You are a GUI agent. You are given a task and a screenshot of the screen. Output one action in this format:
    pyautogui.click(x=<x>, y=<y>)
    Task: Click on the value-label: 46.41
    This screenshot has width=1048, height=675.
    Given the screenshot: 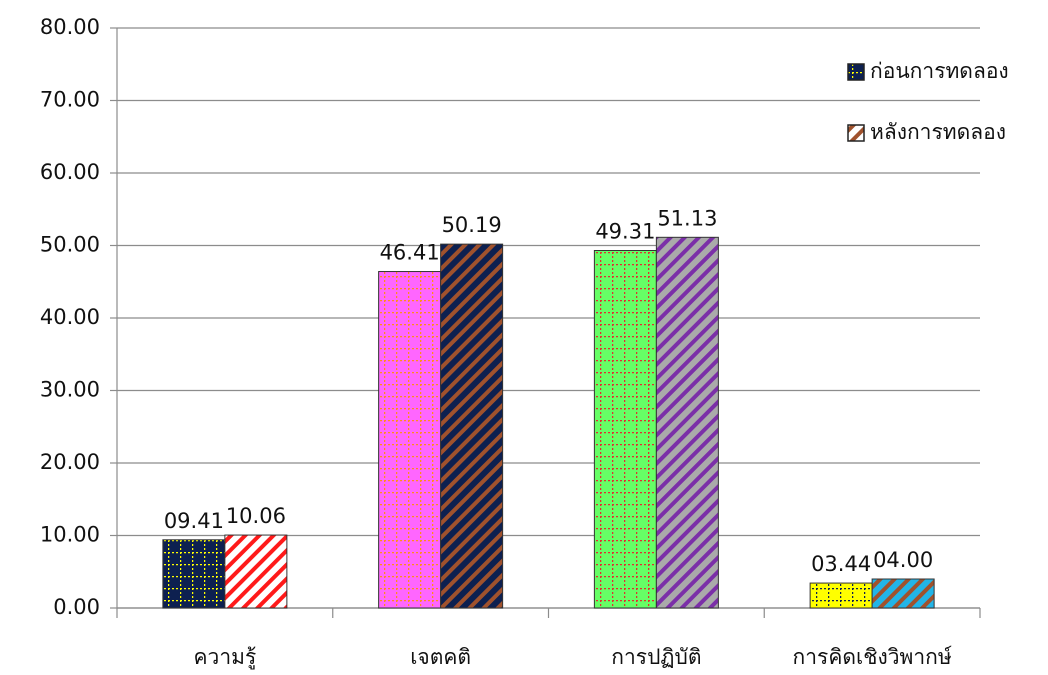 What is the action you would take?
    pyautogui.click(x=410, y=253)
    